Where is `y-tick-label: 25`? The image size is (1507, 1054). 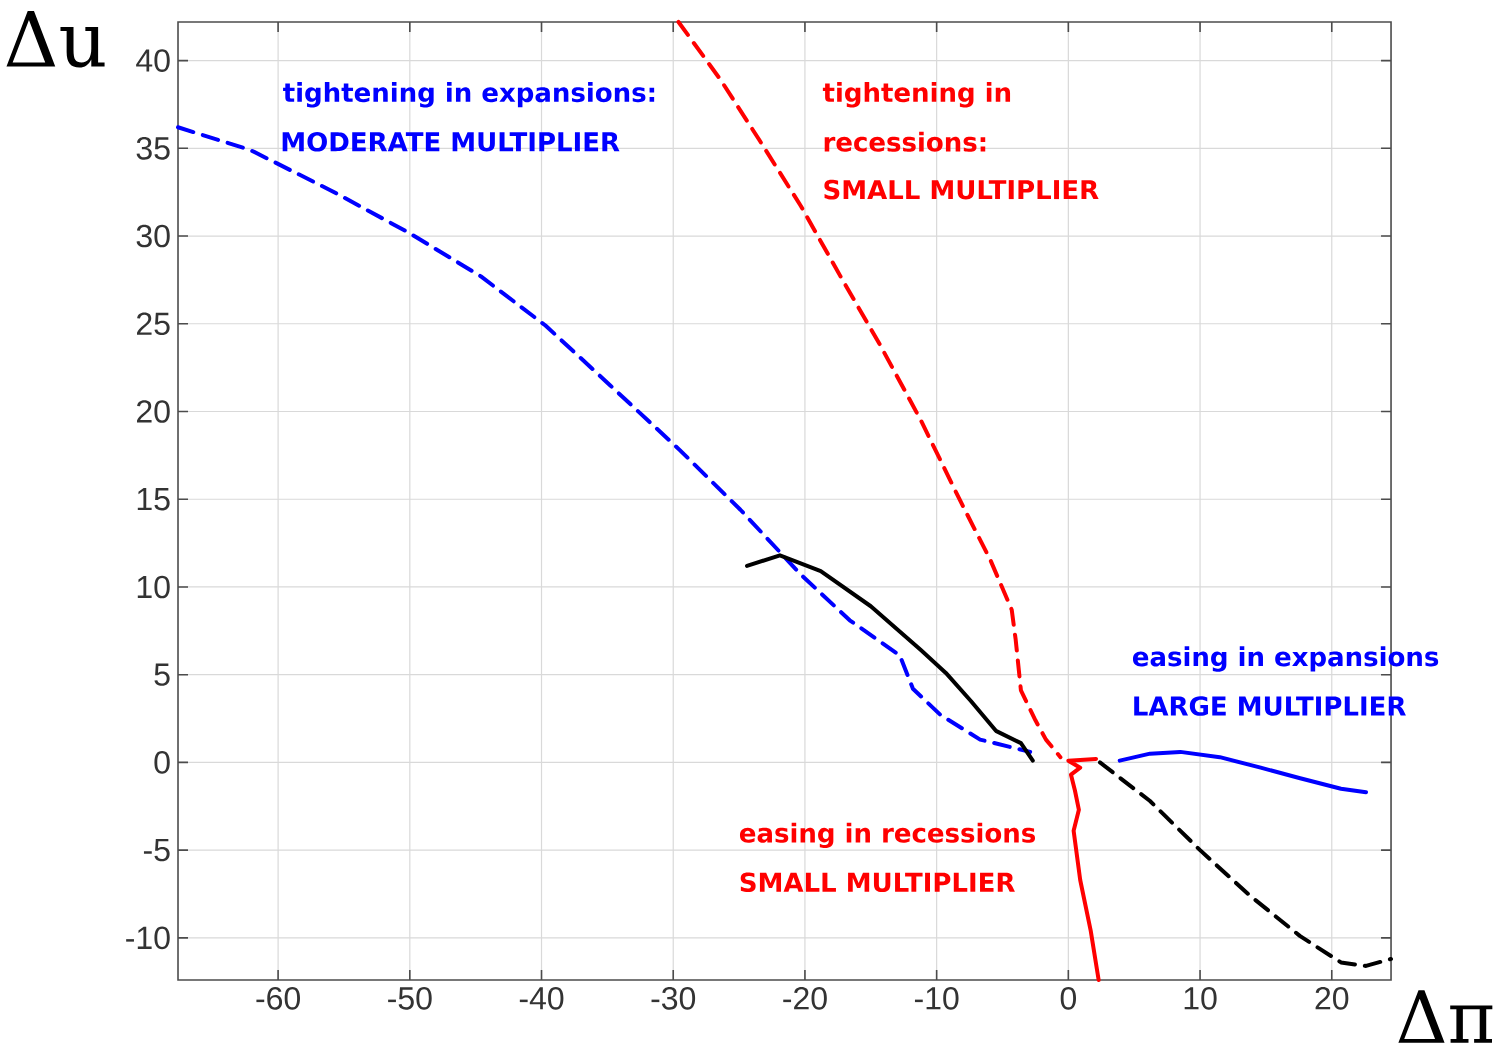
y-tick-label: 25 is located at coordinates (153, 324).